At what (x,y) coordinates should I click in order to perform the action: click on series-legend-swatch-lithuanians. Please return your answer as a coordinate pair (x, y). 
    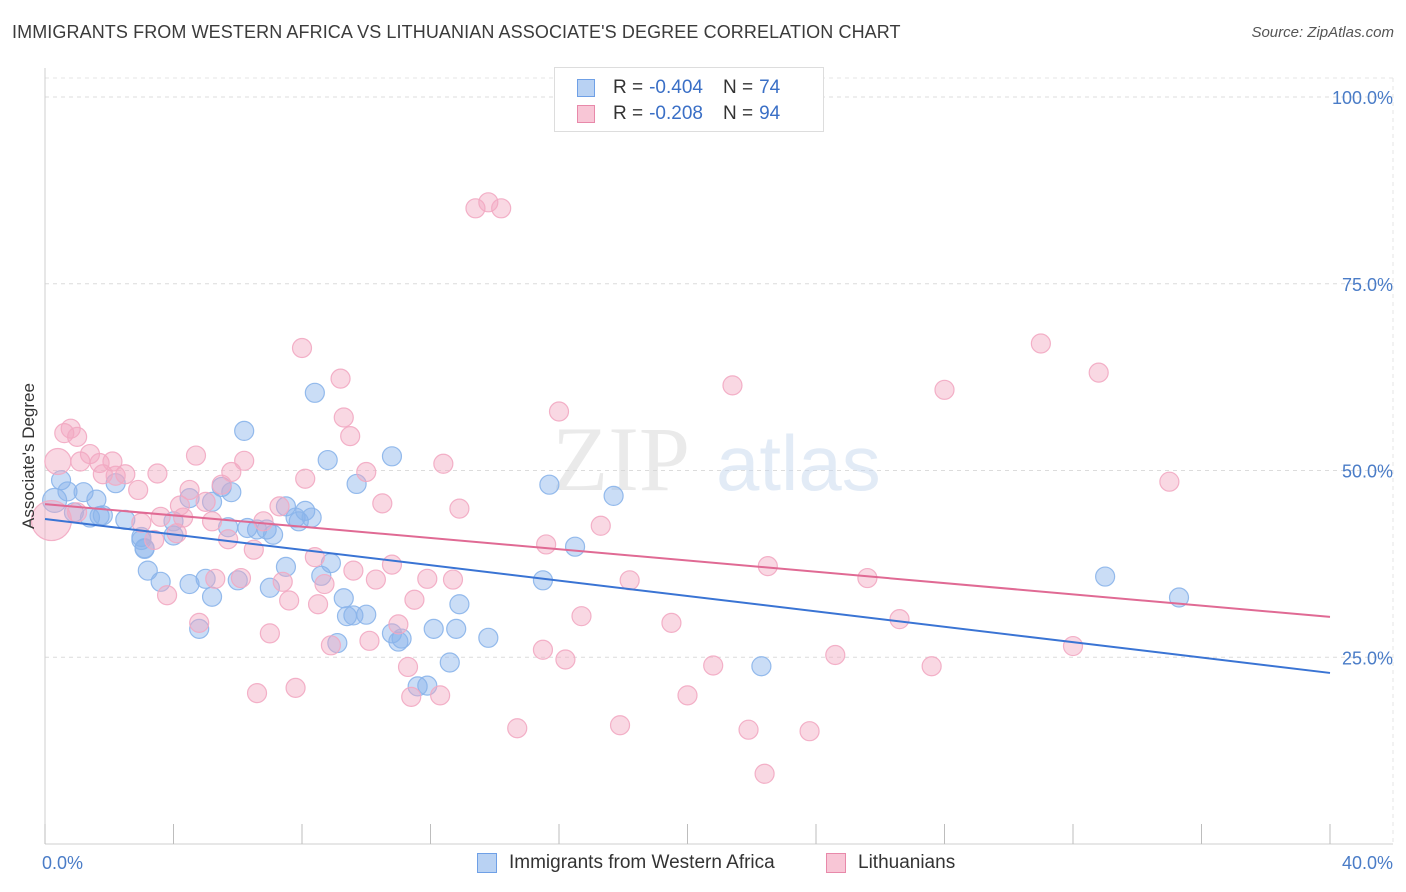
    Looking at the image, I should click on (836, 863).